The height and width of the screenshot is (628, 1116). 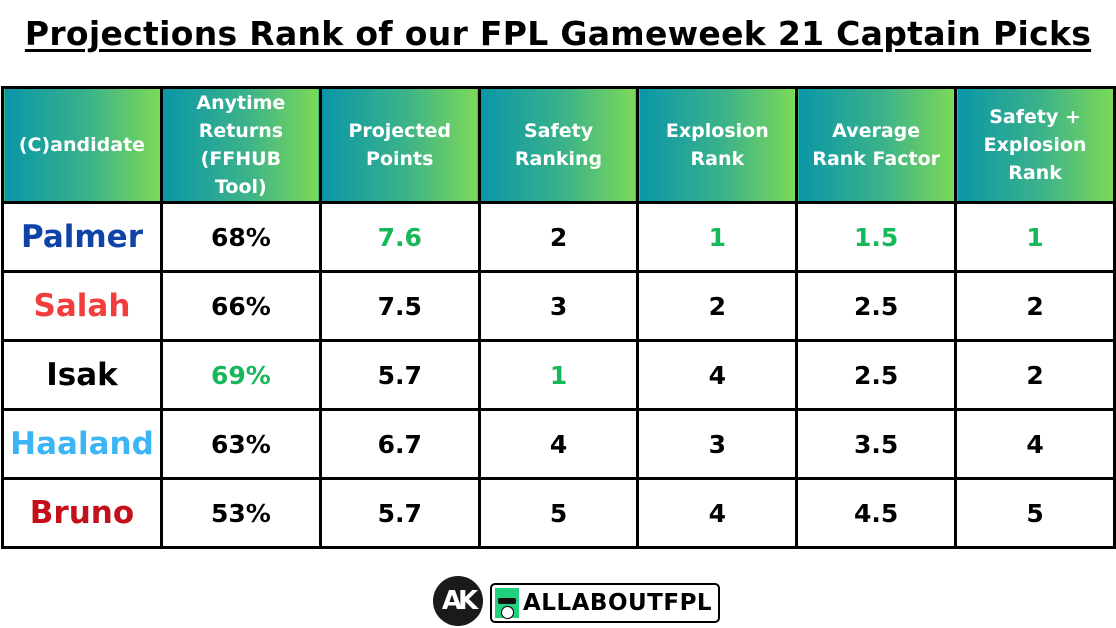 I want to click on cell-avg-rank: 1.5, so click(x=876, y=237).